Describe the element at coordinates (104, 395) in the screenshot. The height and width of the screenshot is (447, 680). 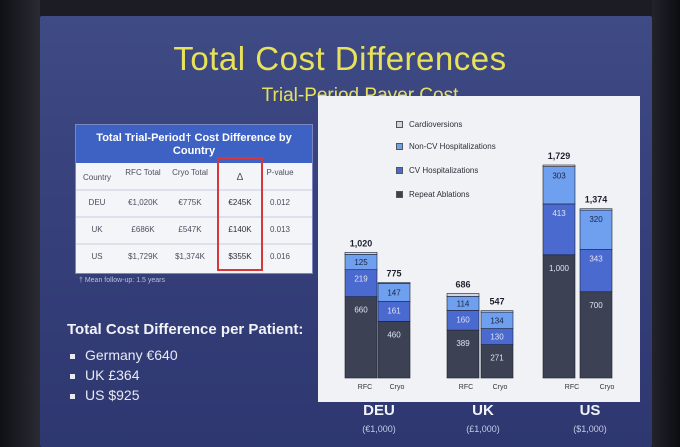
I see `summary-item-us: US $925` at that location.